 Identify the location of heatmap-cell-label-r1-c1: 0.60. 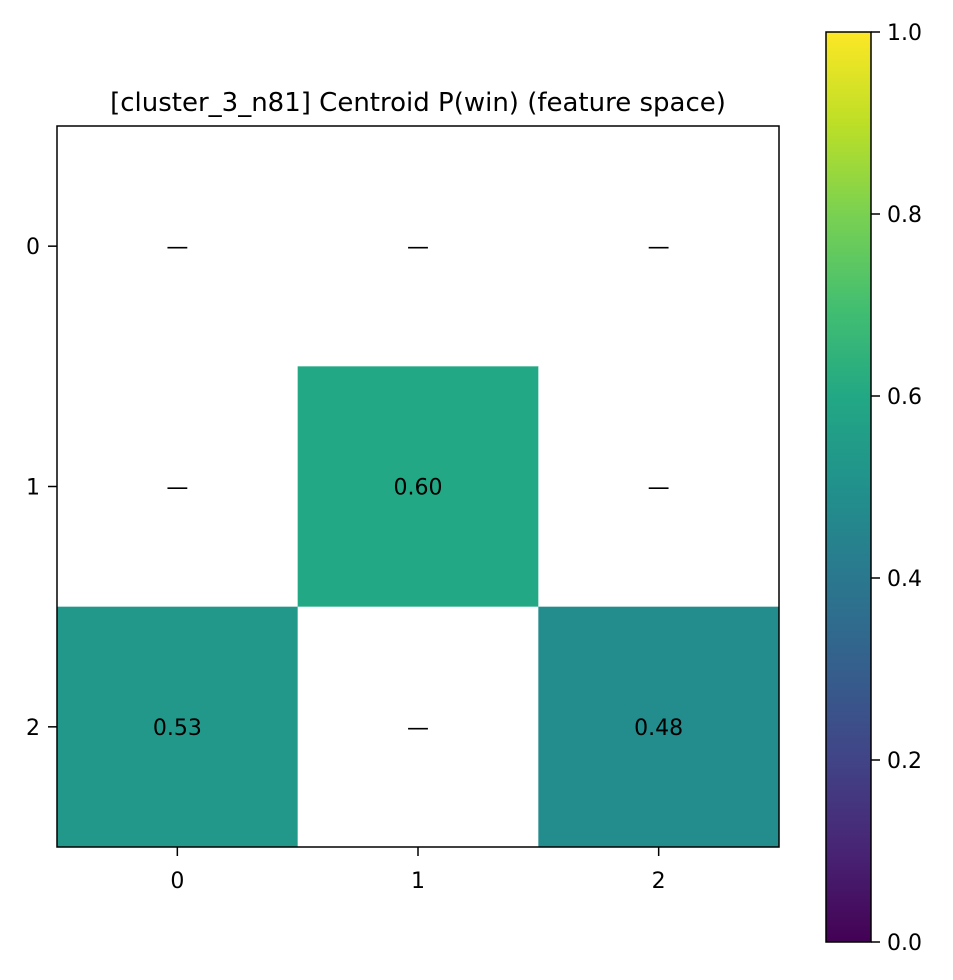
(418, 488).